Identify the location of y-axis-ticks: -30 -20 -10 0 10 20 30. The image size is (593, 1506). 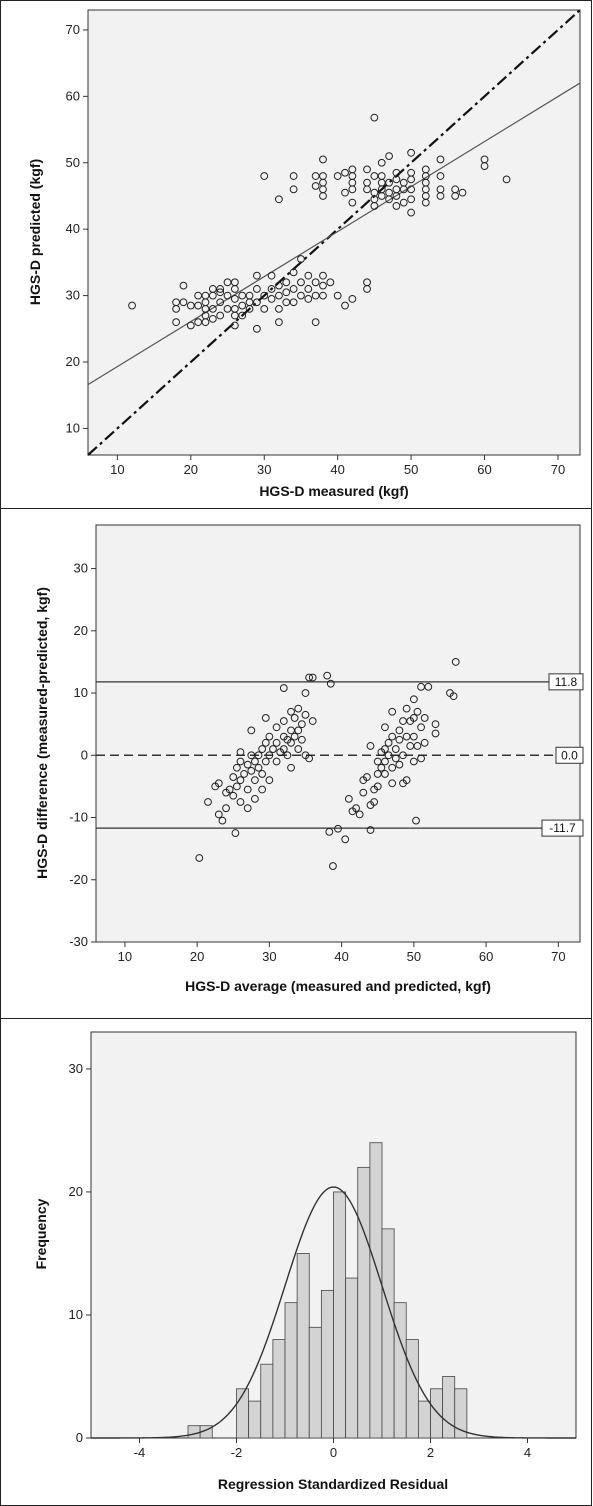
(82, 755).